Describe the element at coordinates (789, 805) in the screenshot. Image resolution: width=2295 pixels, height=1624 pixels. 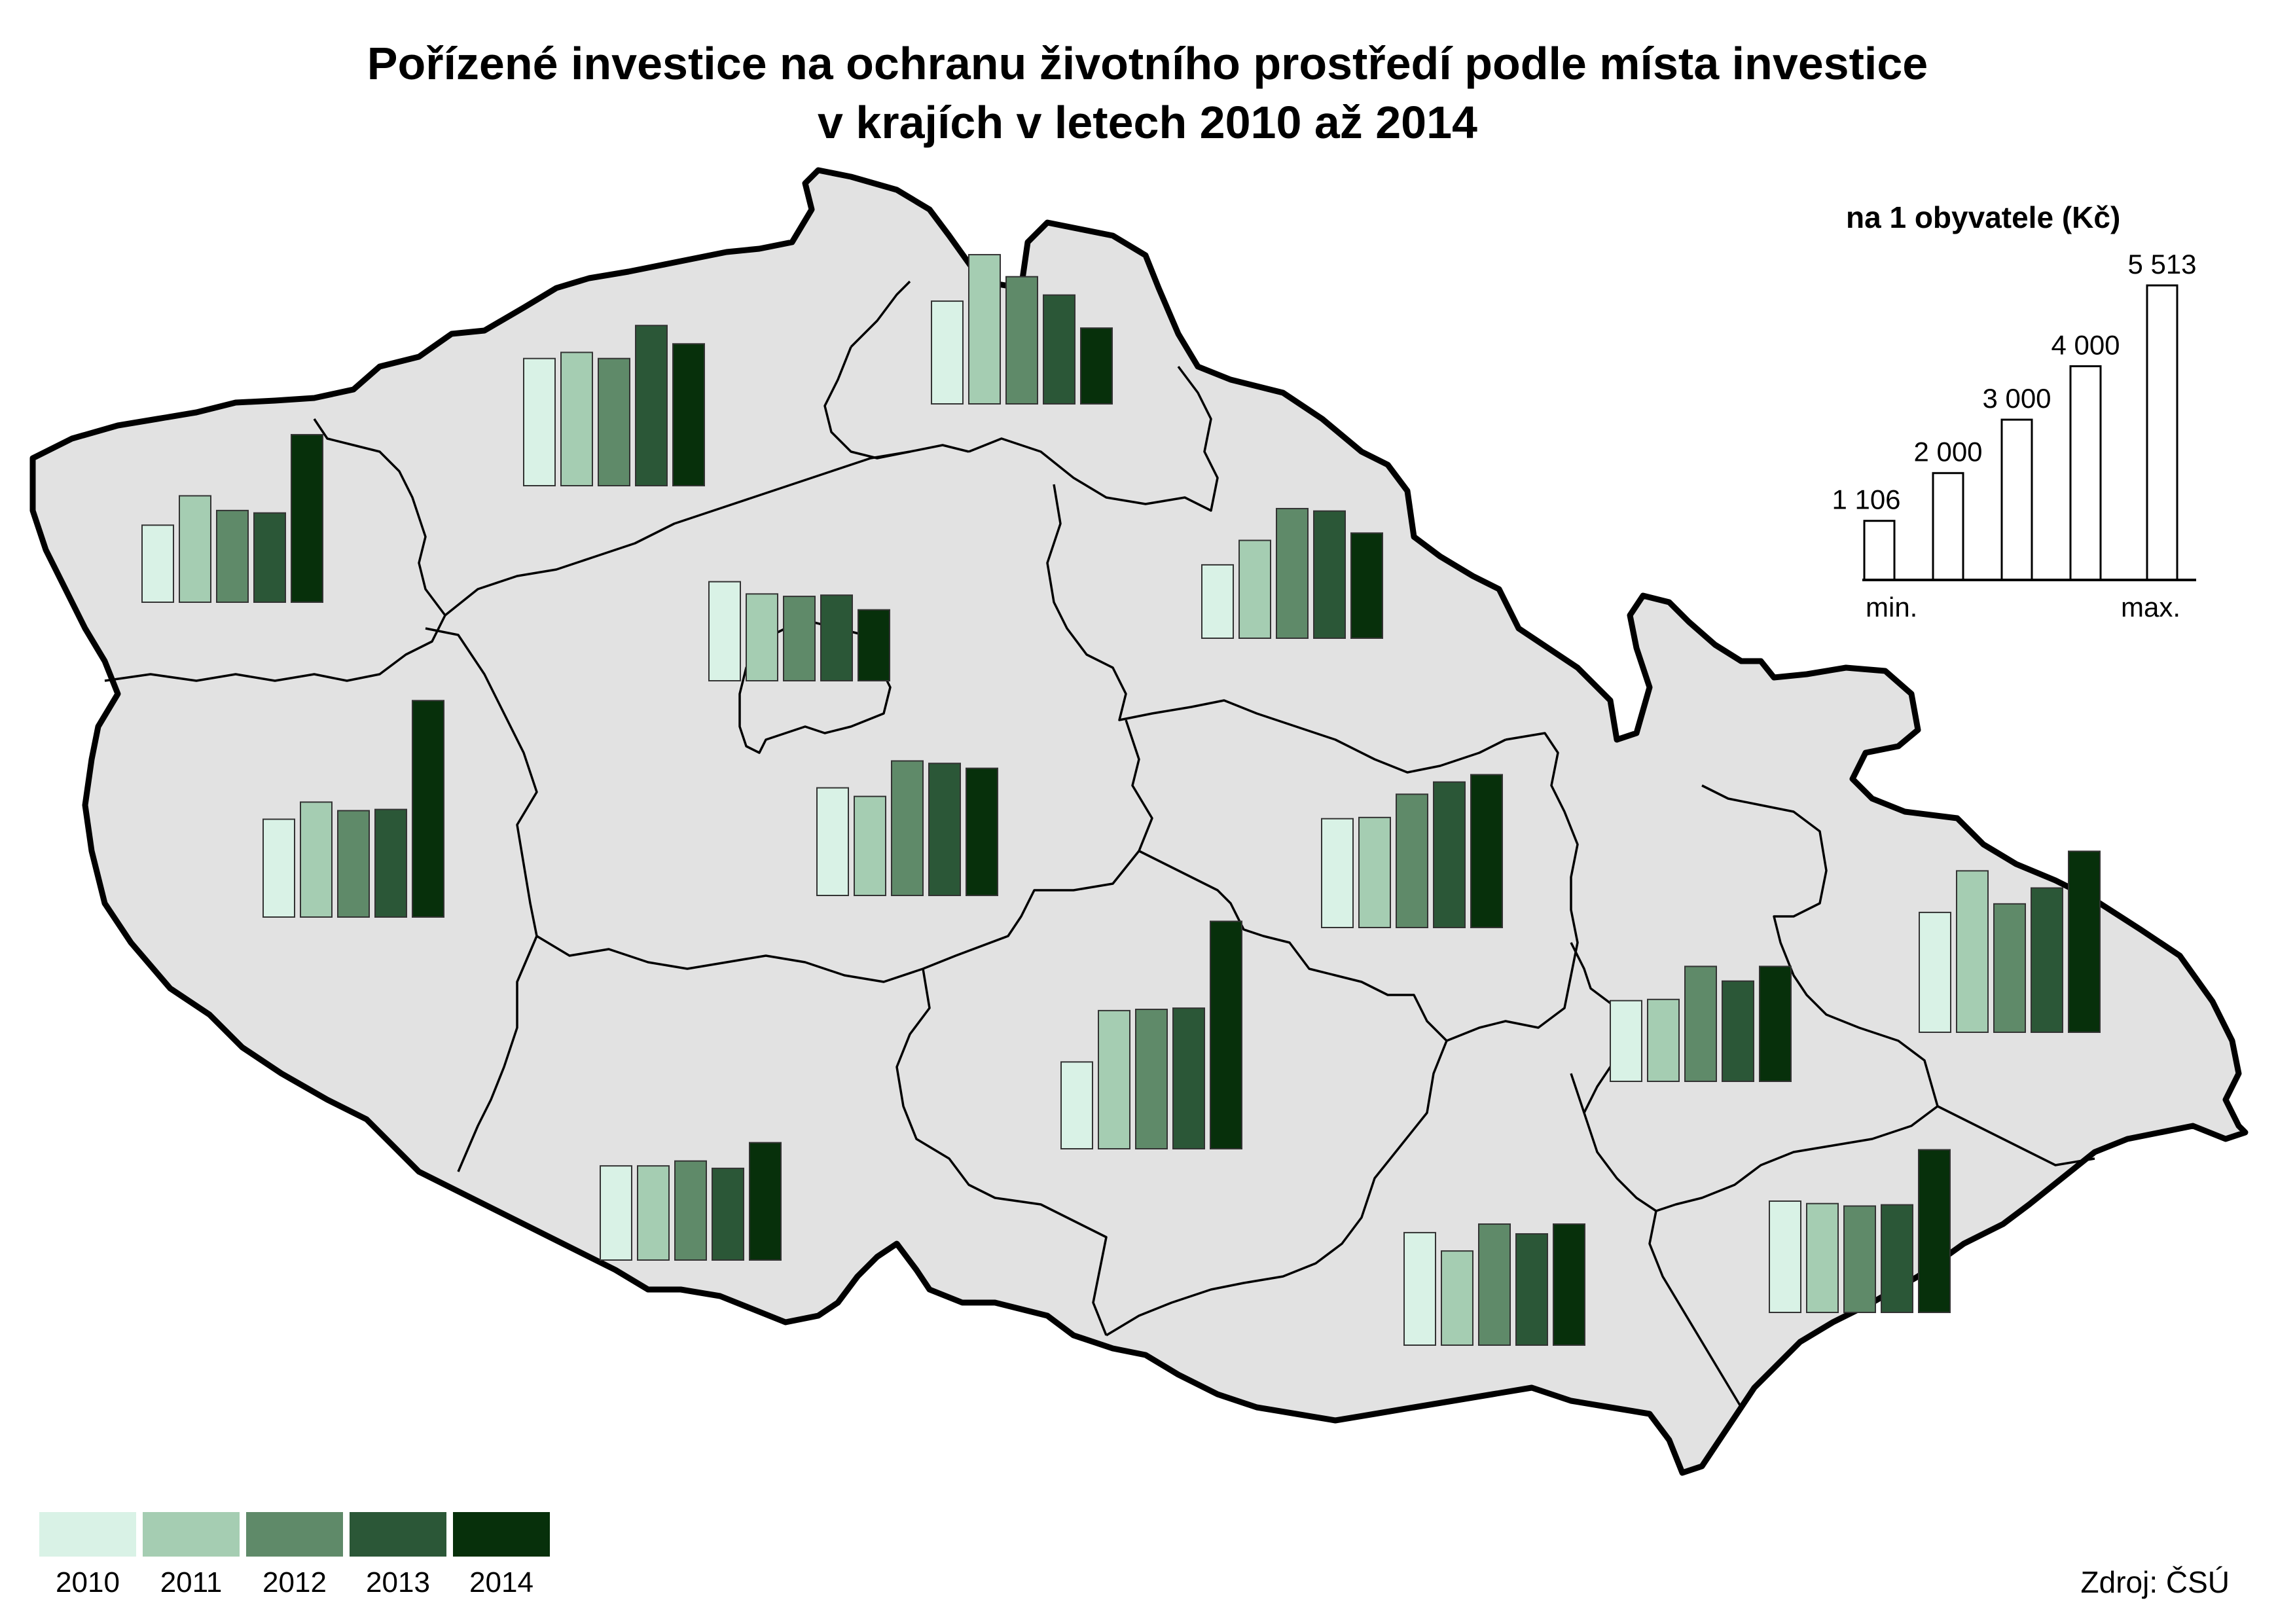
I see `region-border-stredocesky` at that location.